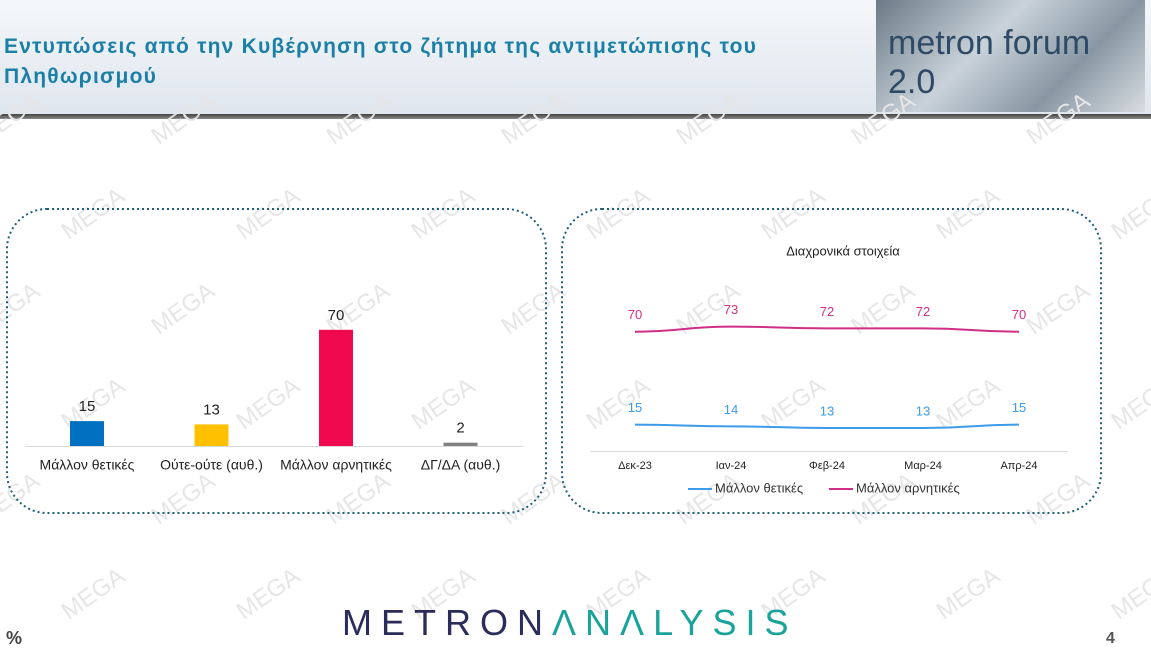 Image resolution: width=1151 pixels, height=652 pixels. What do you see at coordinates (87, 465) in the screenshot?
I see `x-tick-label: Μάλλον θετικές` at bounding box center [87, 465].